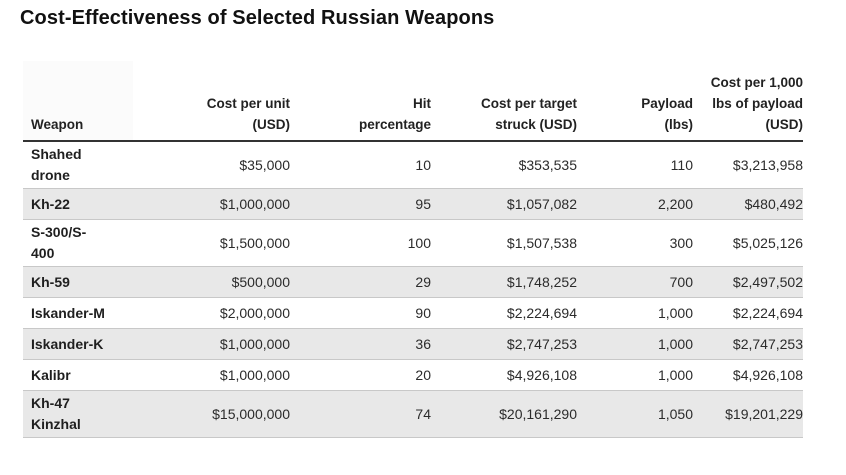  I want to click on cost-per-1000-cell: $2,497,502, so click(767, 282).